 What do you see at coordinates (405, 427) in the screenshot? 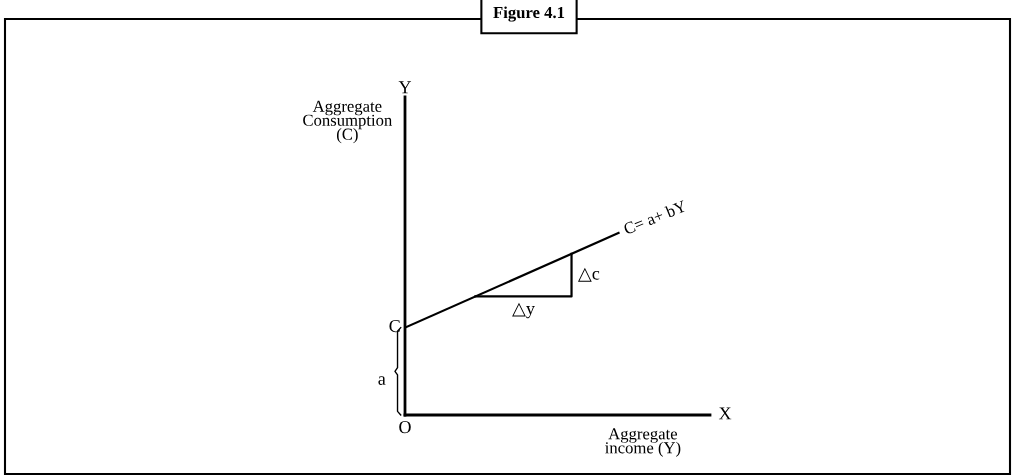
I see `text: O` at bounding box center [405, 427].